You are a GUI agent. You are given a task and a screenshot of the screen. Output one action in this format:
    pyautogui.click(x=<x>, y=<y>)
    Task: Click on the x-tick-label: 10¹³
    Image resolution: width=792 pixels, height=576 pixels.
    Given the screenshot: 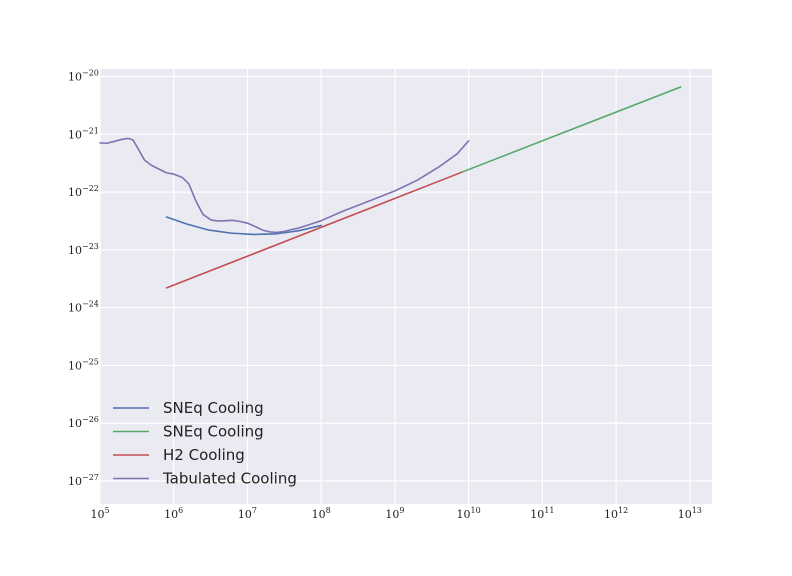 What is the action you would take?
    pyautogui.click(x=690, y=513)
    